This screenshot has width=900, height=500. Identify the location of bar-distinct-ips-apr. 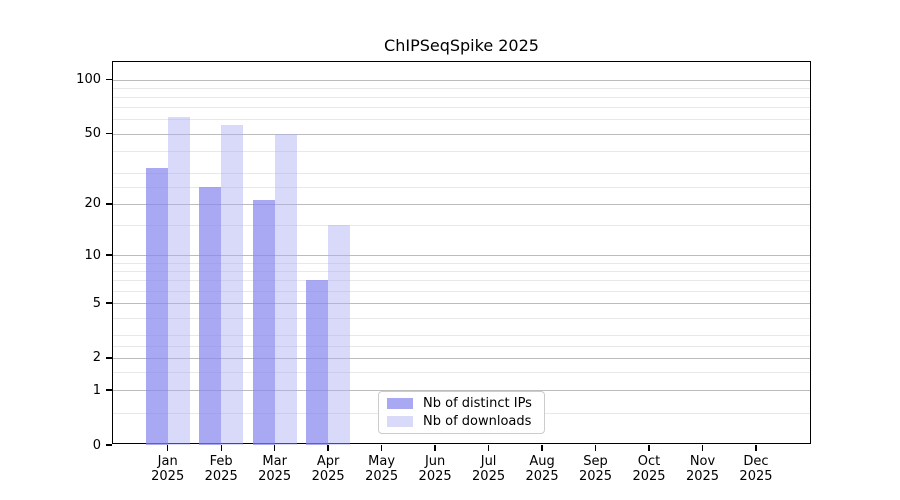
(317, 362).